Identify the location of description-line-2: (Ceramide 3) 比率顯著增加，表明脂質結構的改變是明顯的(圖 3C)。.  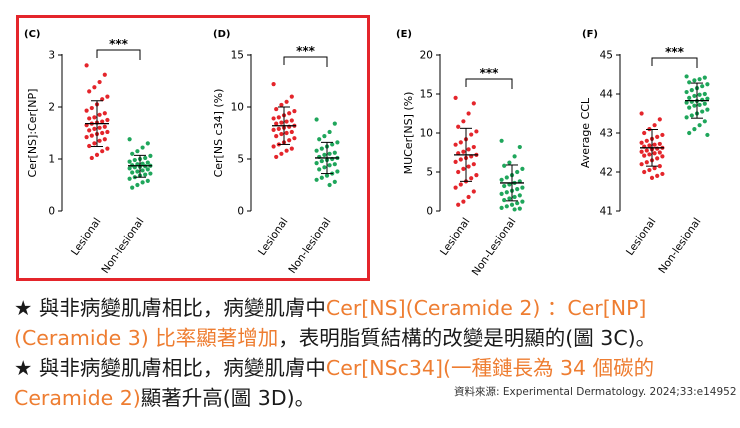
(375, 338).